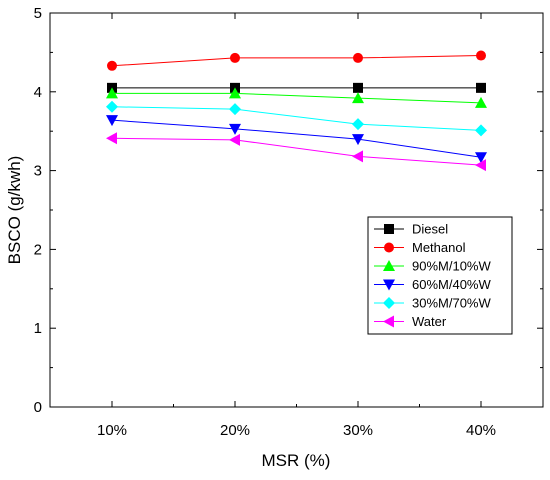 Image resolution: width=550 pixels, height=480 pixels. What do you see at coordinates (38, 13) in the screenshot?
I see `y-tick-label: 5` at bounding box center [38, 13].